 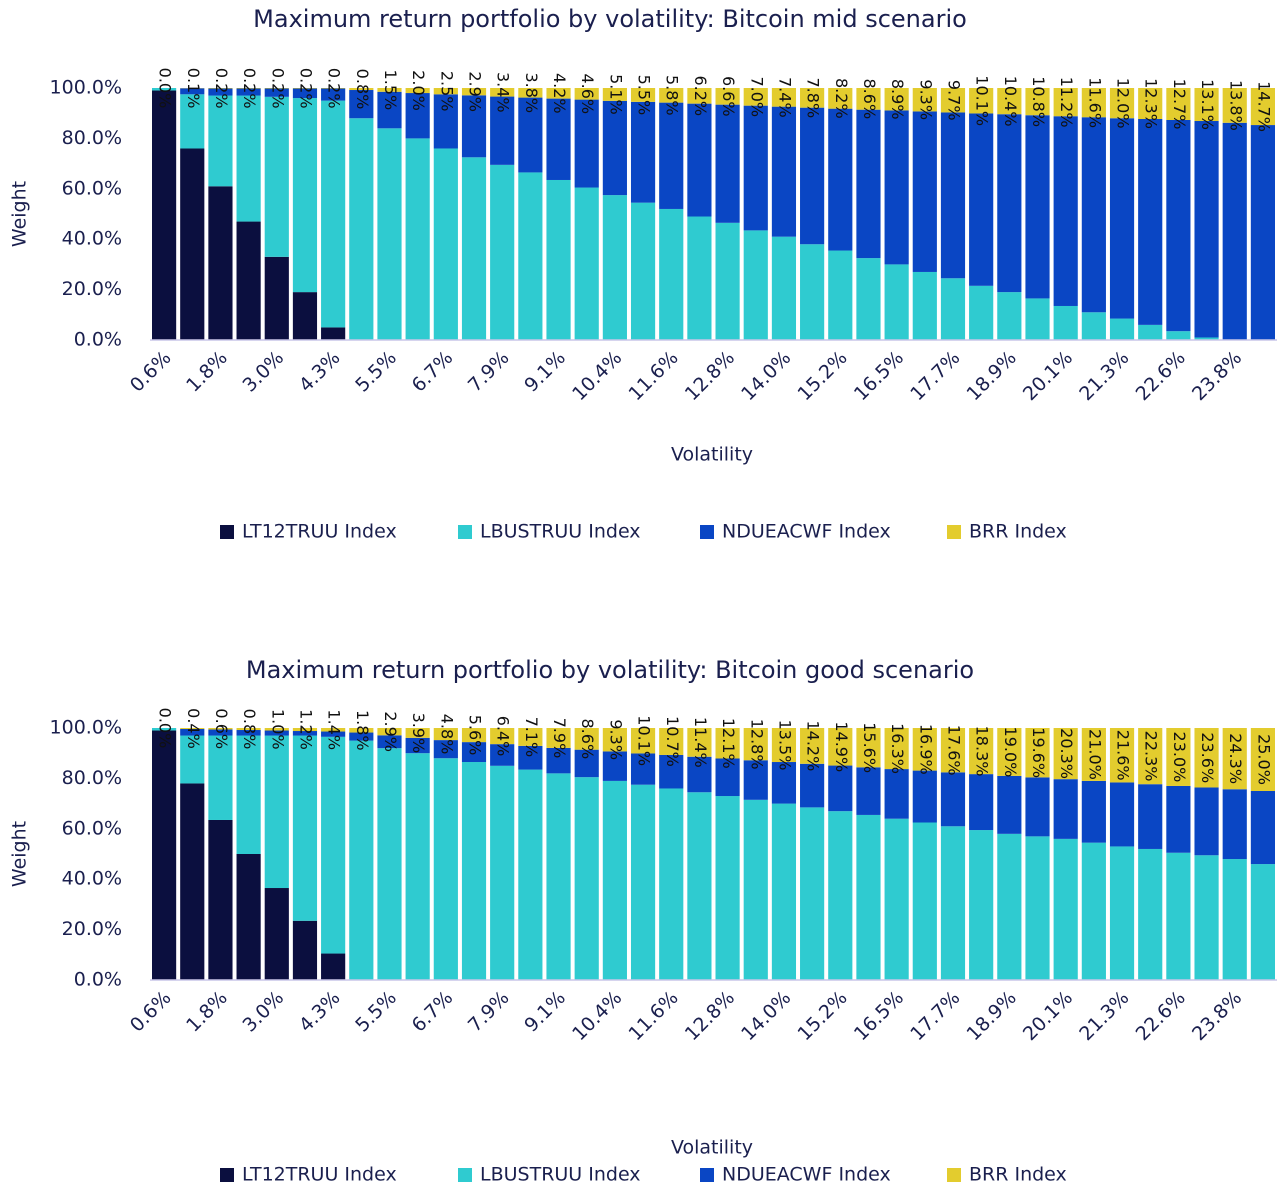 I want to click on data-label: 3.4%, so click(x=503, y=92).